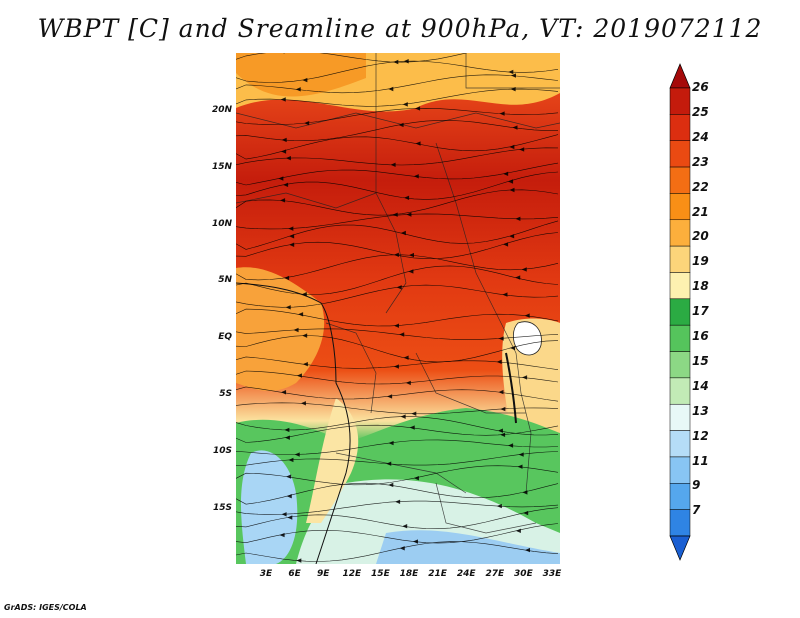 The width and height of the screenshot is (800, 618). What do you see at coordinates (700, 87) in the screenshot?
I see `colorbar-tick-label: 26` at bounding box center [700, 87].